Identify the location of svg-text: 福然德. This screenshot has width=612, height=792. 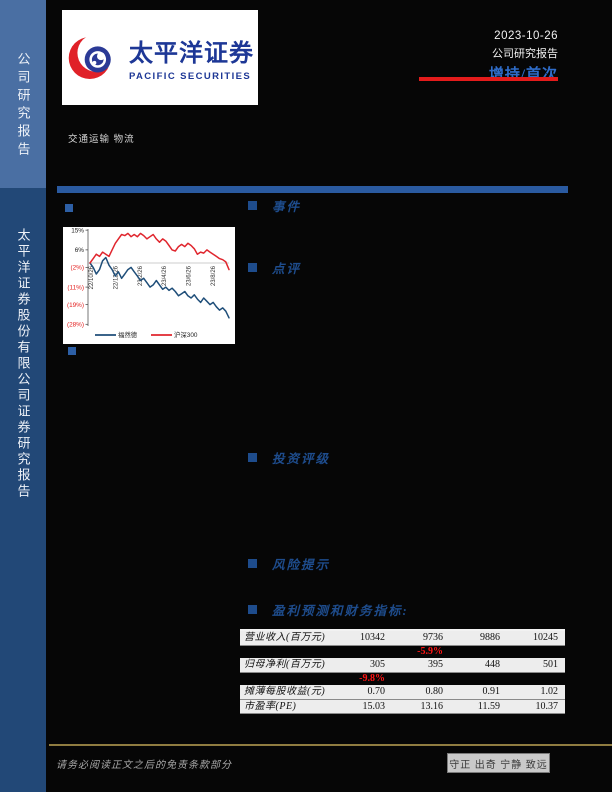
(128, 334).